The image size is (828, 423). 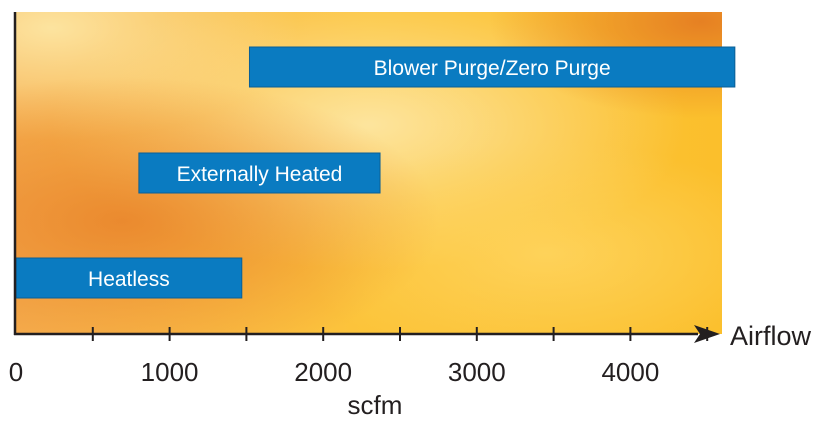 I want to click on range-bar: Heatless, so click(x=129, y=278).